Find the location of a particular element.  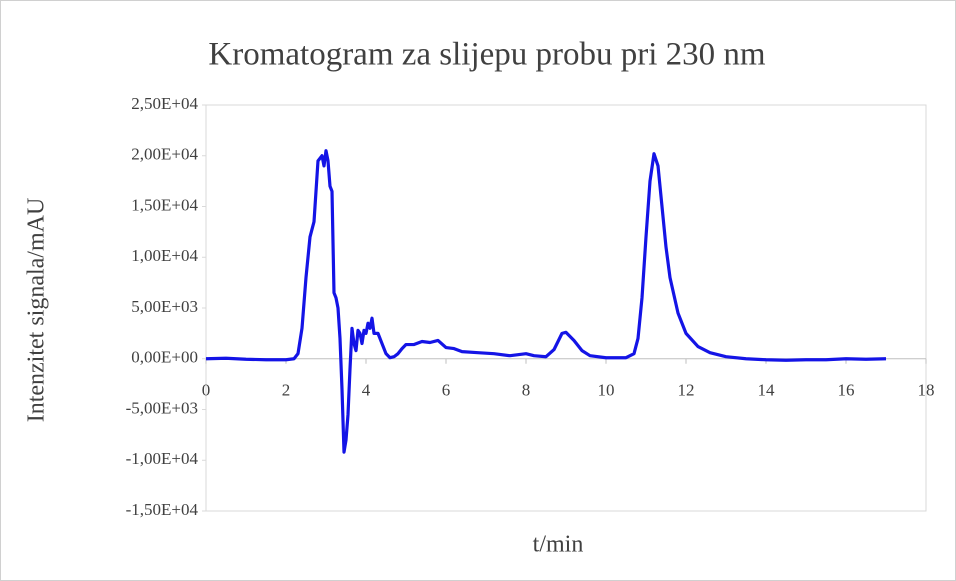

y-tick-label: -5,00E+03 is located at coordinates (162, 407).